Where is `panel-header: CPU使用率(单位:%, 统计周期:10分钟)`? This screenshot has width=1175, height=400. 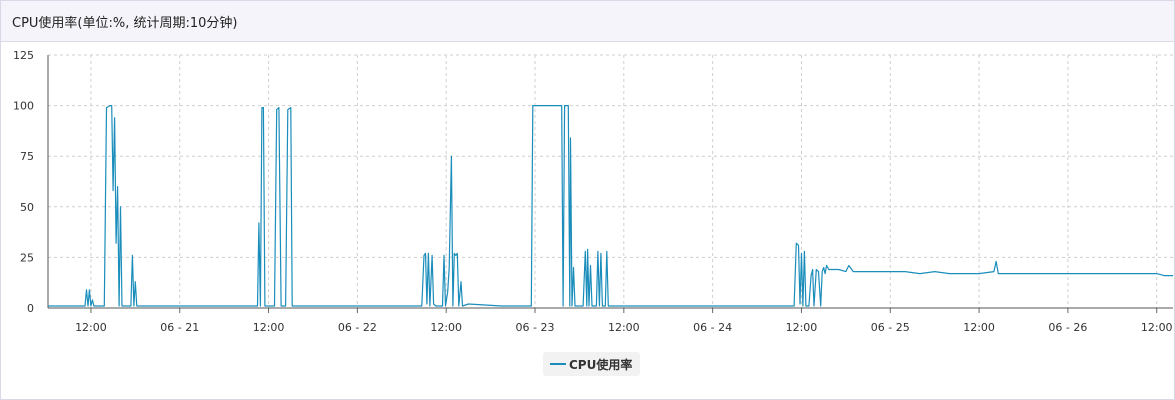 panel-header: CPU使用率(单位:%, 统计周期:10分钟) is located at coordinates (587, 21).